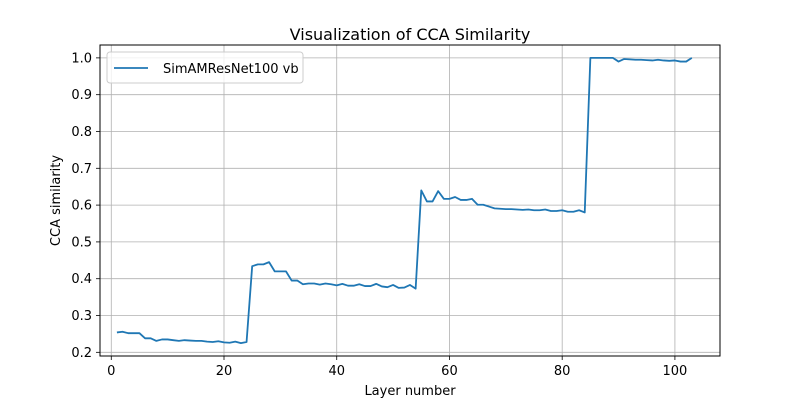 This screenshot has height=400, width=800. I want to click on y-tick-label: 0.5, so click(81, 242).